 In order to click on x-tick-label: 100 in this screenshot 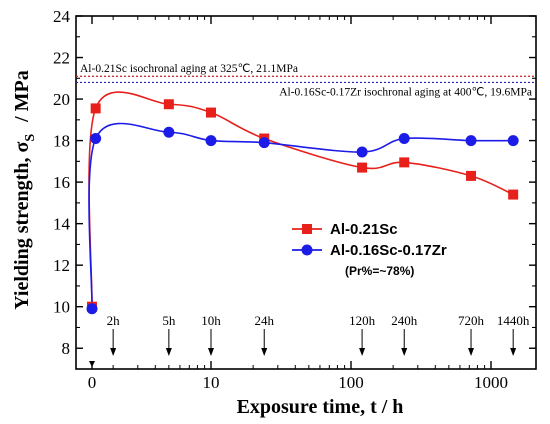, I will do `click(351, 382)`.